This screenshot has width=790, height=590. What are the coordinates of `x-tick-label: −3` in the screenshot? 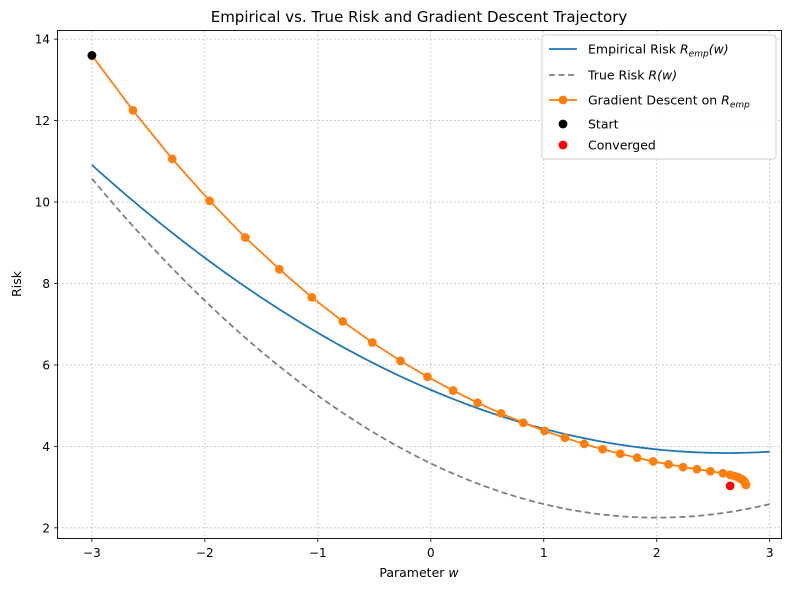 It's located at (92, 553).